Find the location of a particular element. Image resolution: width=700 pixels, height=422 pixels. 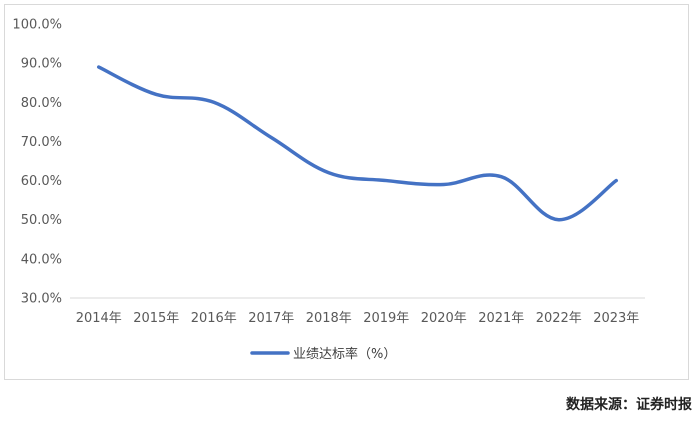

legend-label: 业绩达标率（%） is located at coordinates (344, 354).